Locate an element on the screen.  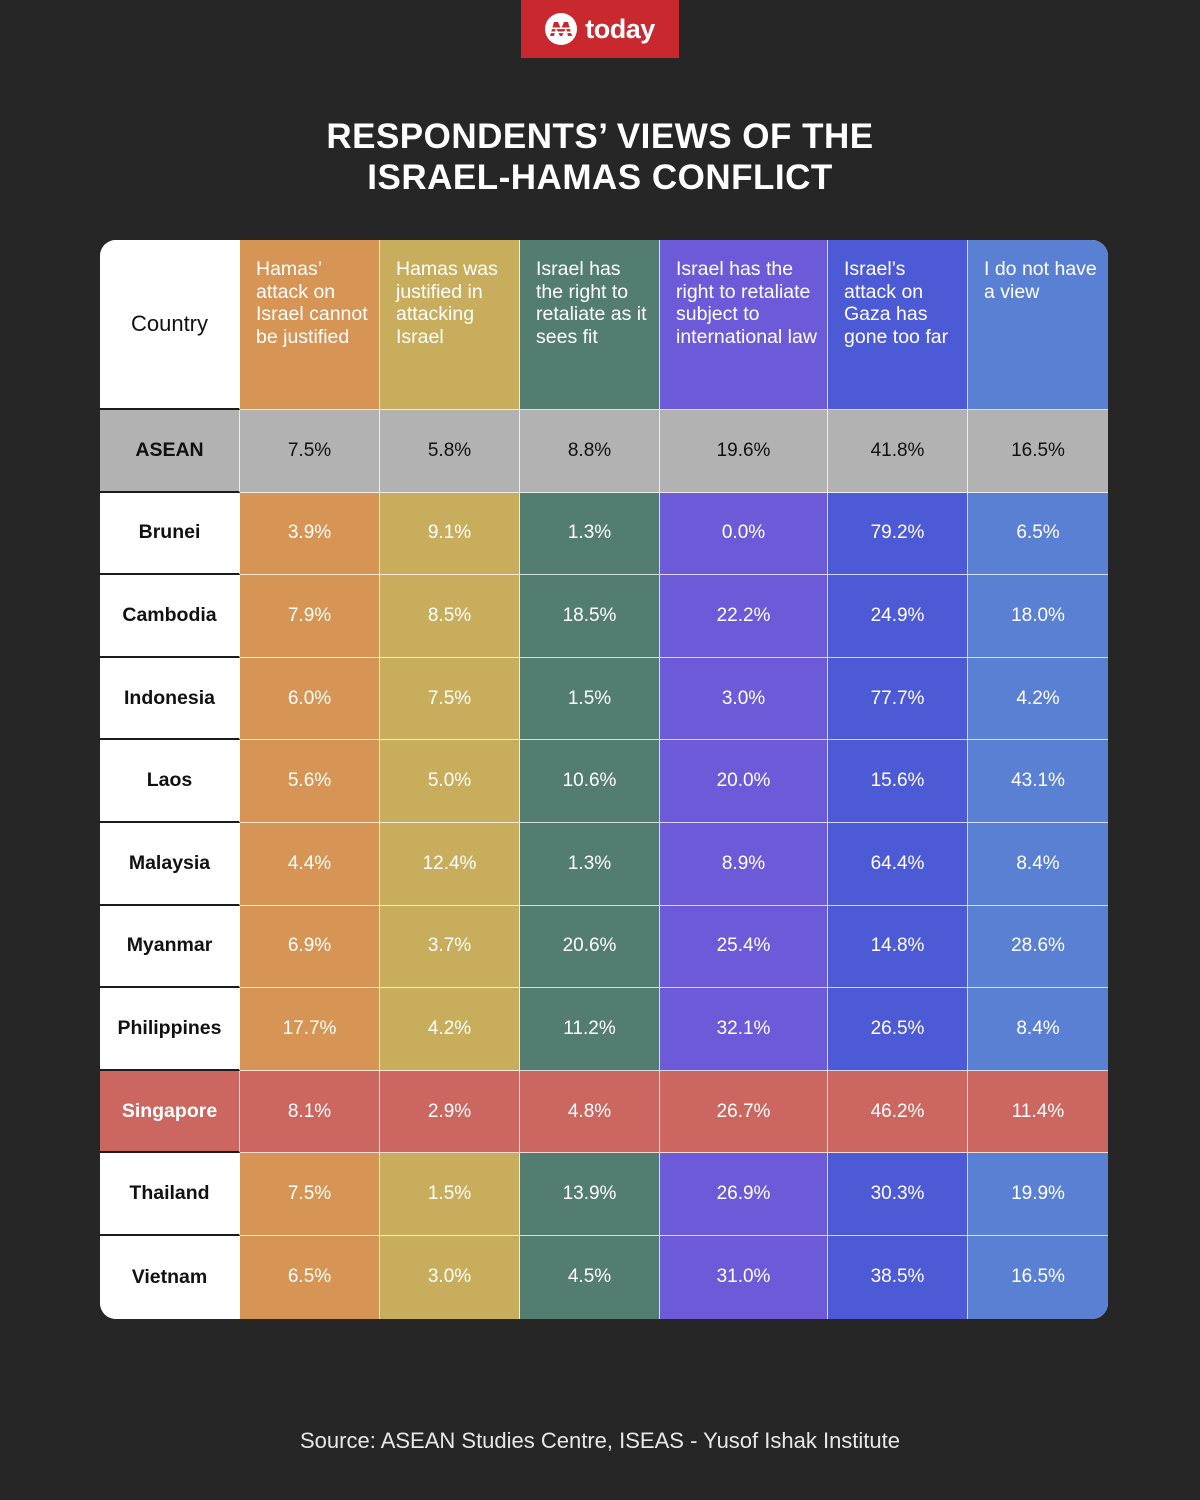
table-cell: 28.6% is located at coordinates (1038, 947).